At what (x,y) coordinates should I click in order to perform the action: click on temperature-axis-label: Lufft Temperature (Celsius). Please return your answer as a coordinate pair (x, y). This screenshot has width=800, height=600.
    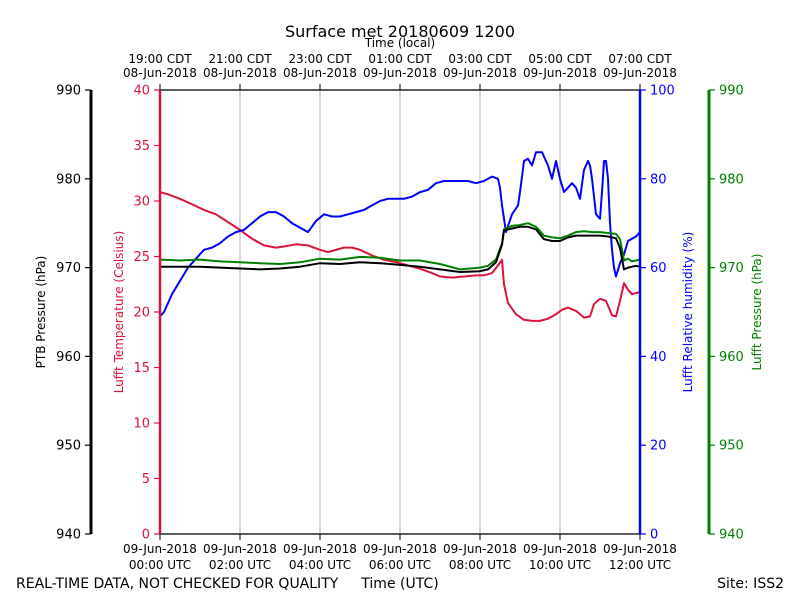
    Looking at the image, I should click on (119, 312).